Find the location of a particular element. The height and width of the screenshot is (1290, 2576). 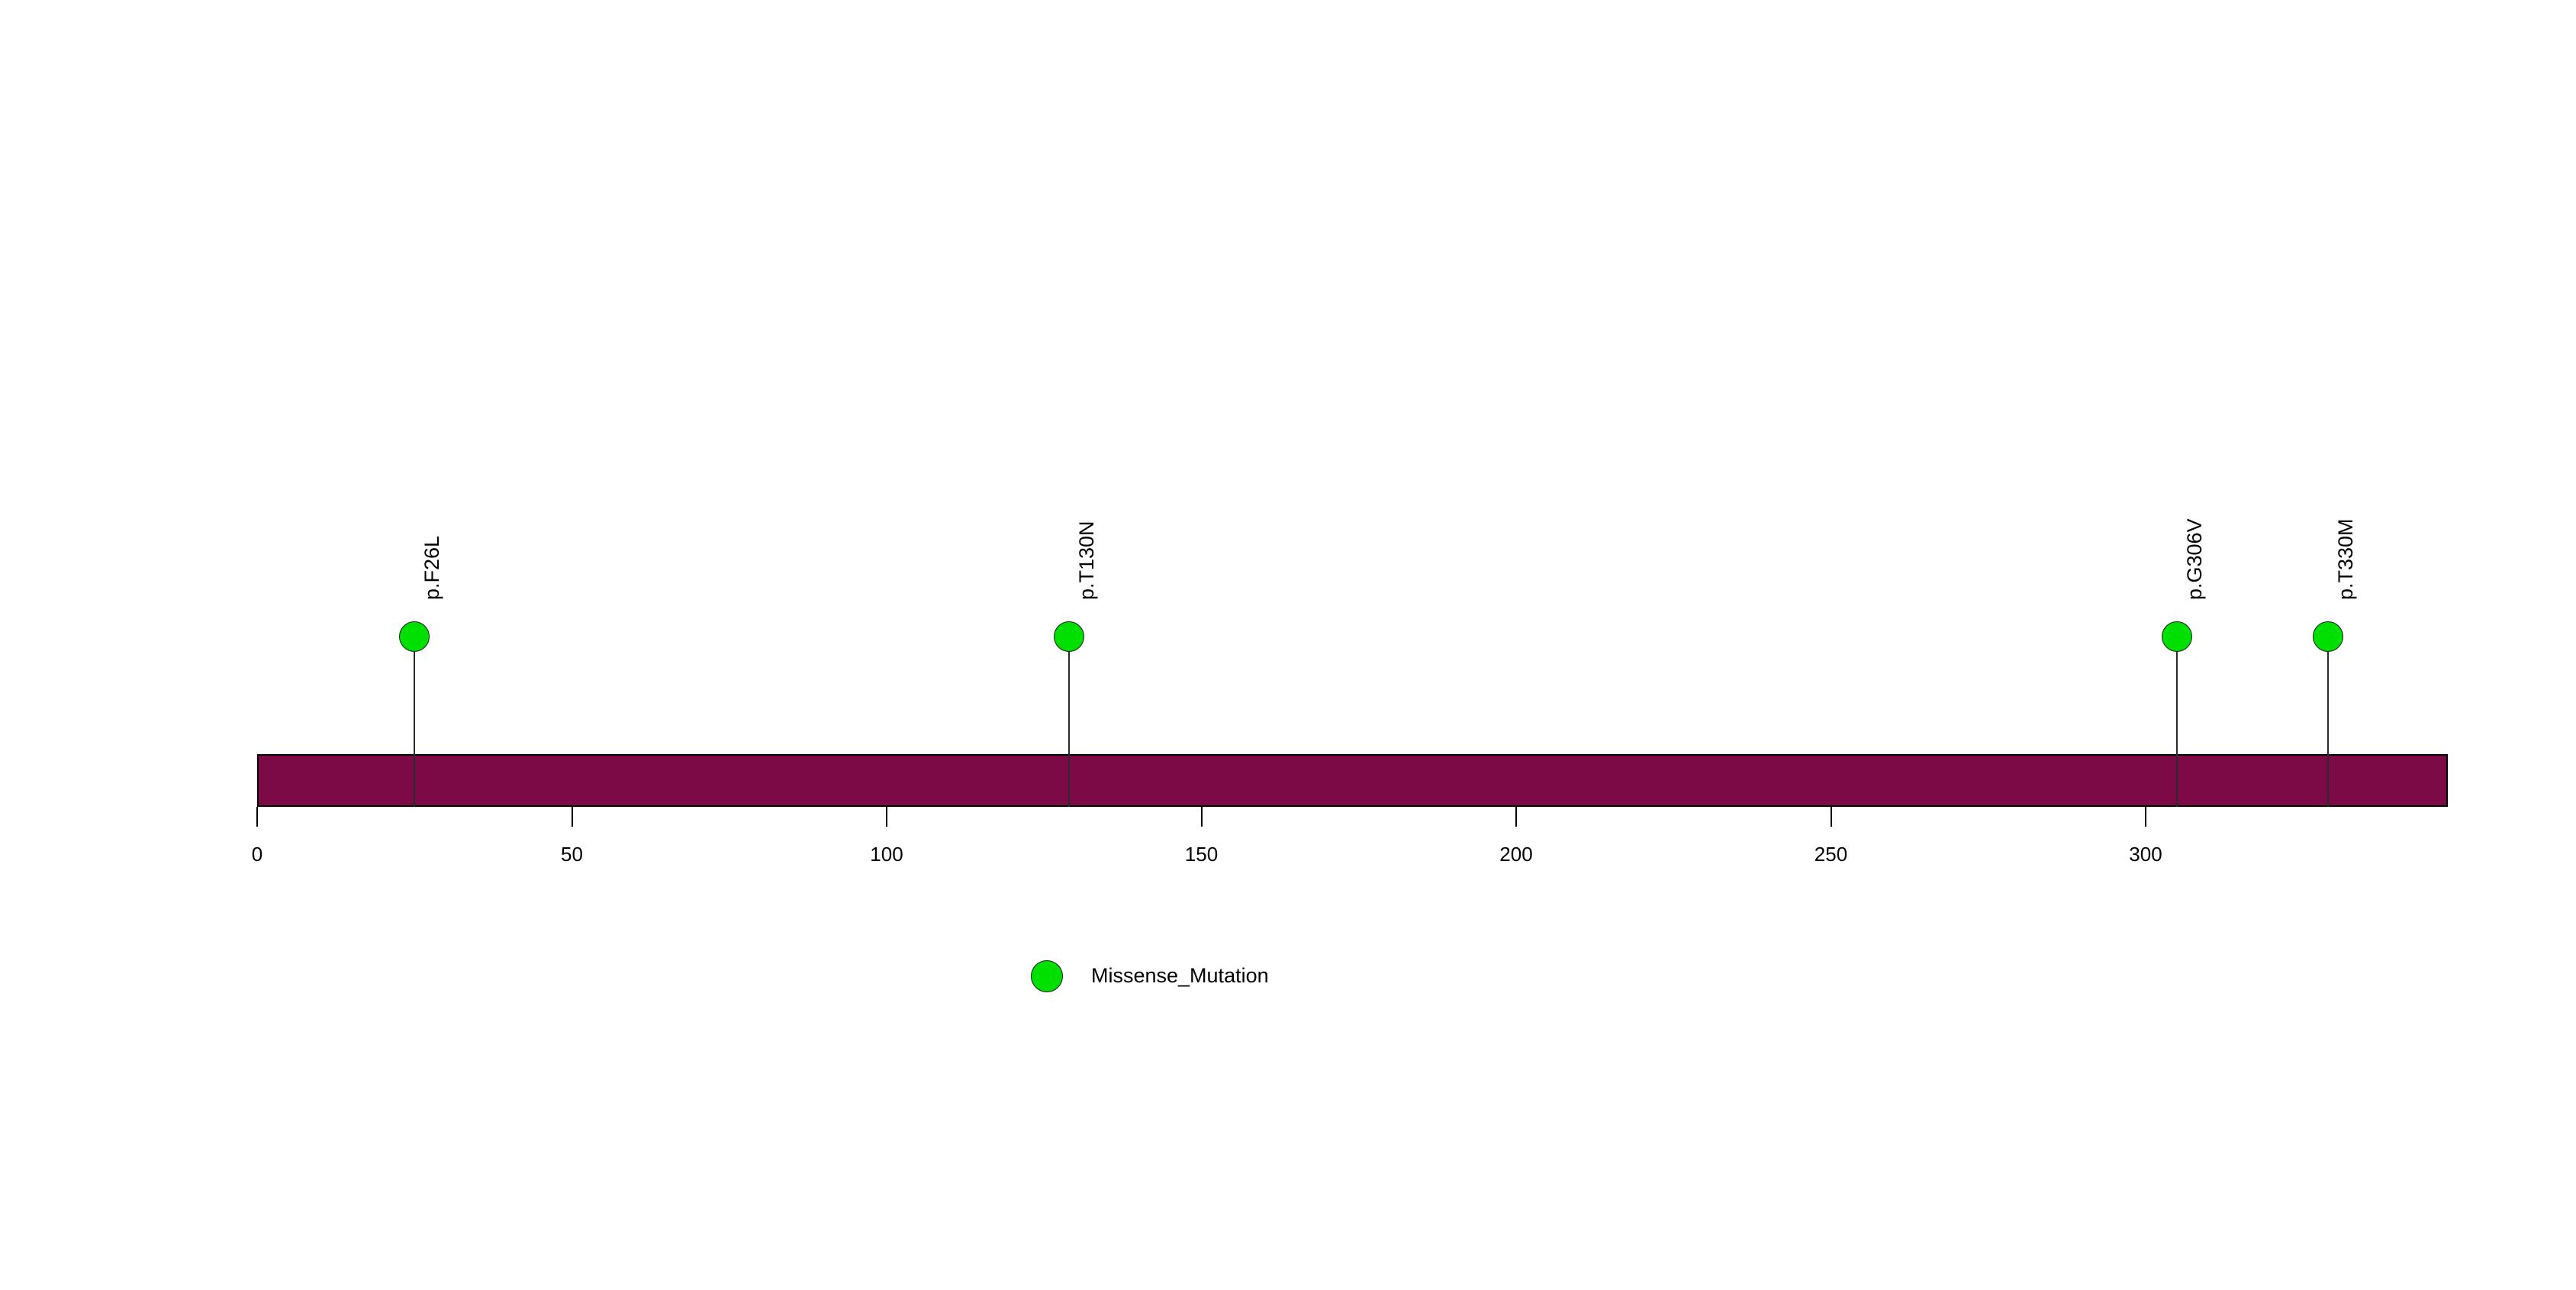

axis-tick-label: 100 is located at coordinates (886, 854).